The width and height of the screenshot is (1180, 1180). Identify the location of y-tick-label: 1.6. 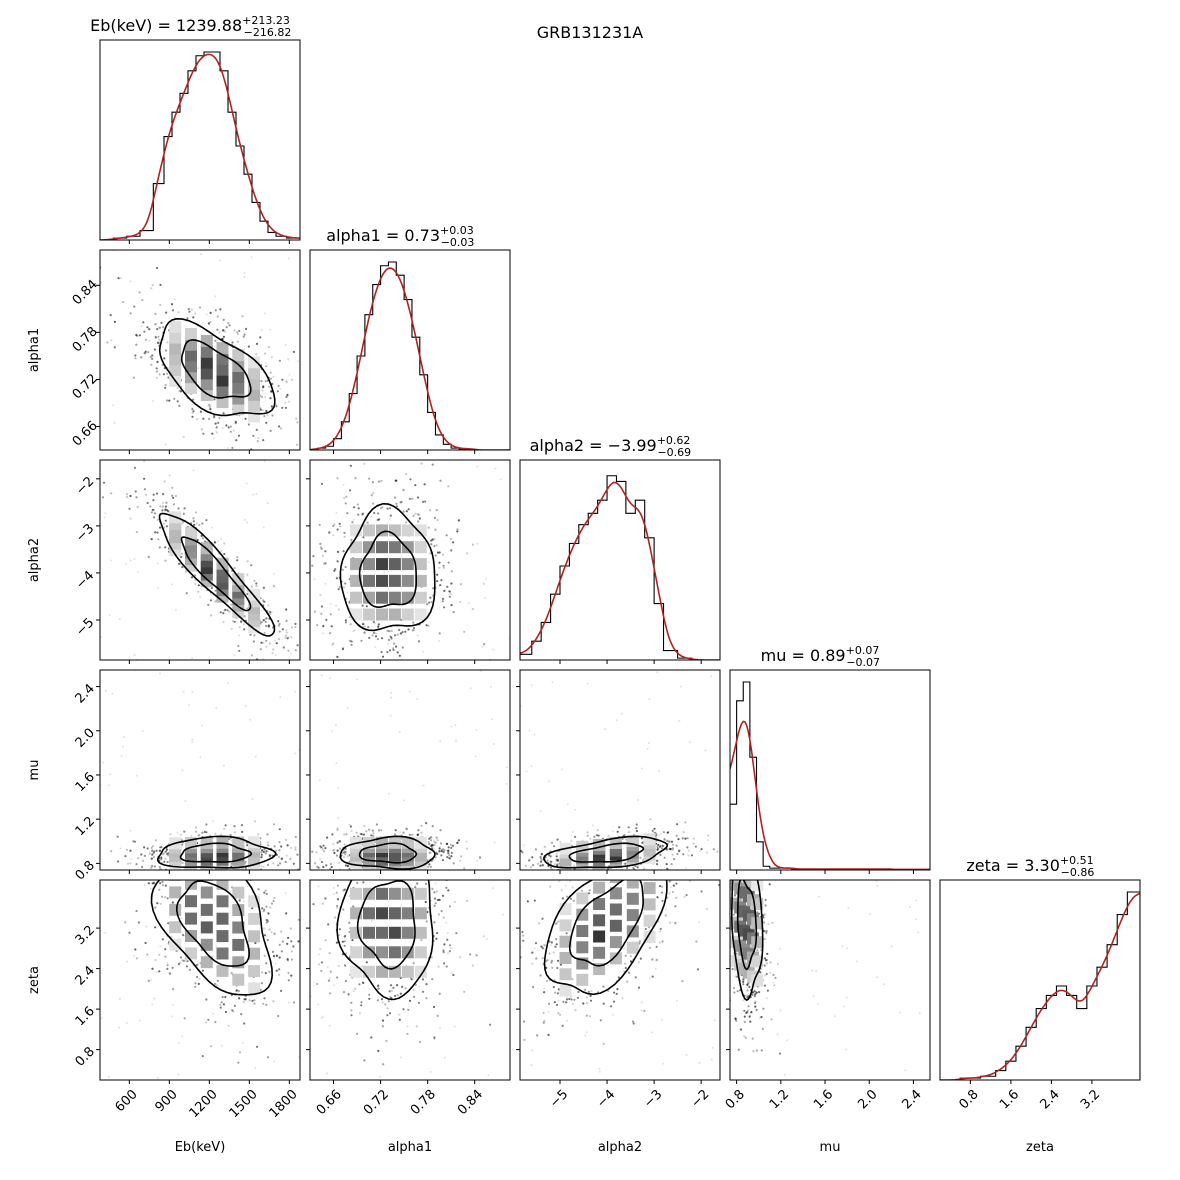
(85, 1016).